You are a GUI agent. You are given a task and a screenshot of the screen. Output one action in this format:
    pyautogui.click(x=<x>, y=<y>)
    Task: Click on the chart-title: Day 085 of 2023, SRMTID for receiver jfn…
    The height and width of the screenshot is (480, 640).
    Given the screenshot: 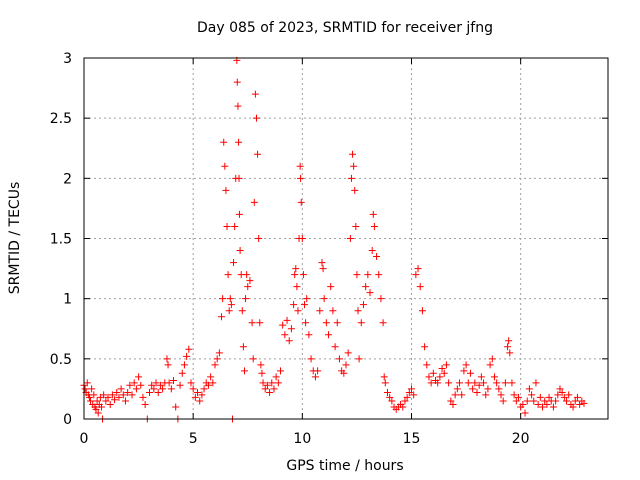 What is the action you would take?
    pyautogui.click(x=345, y=28)
    